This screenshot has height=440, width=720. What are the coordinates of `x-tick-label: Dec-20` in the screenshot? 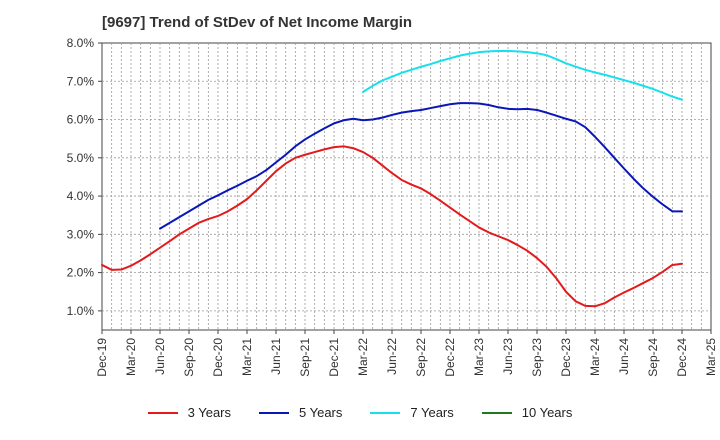 It's located at (218, 357).